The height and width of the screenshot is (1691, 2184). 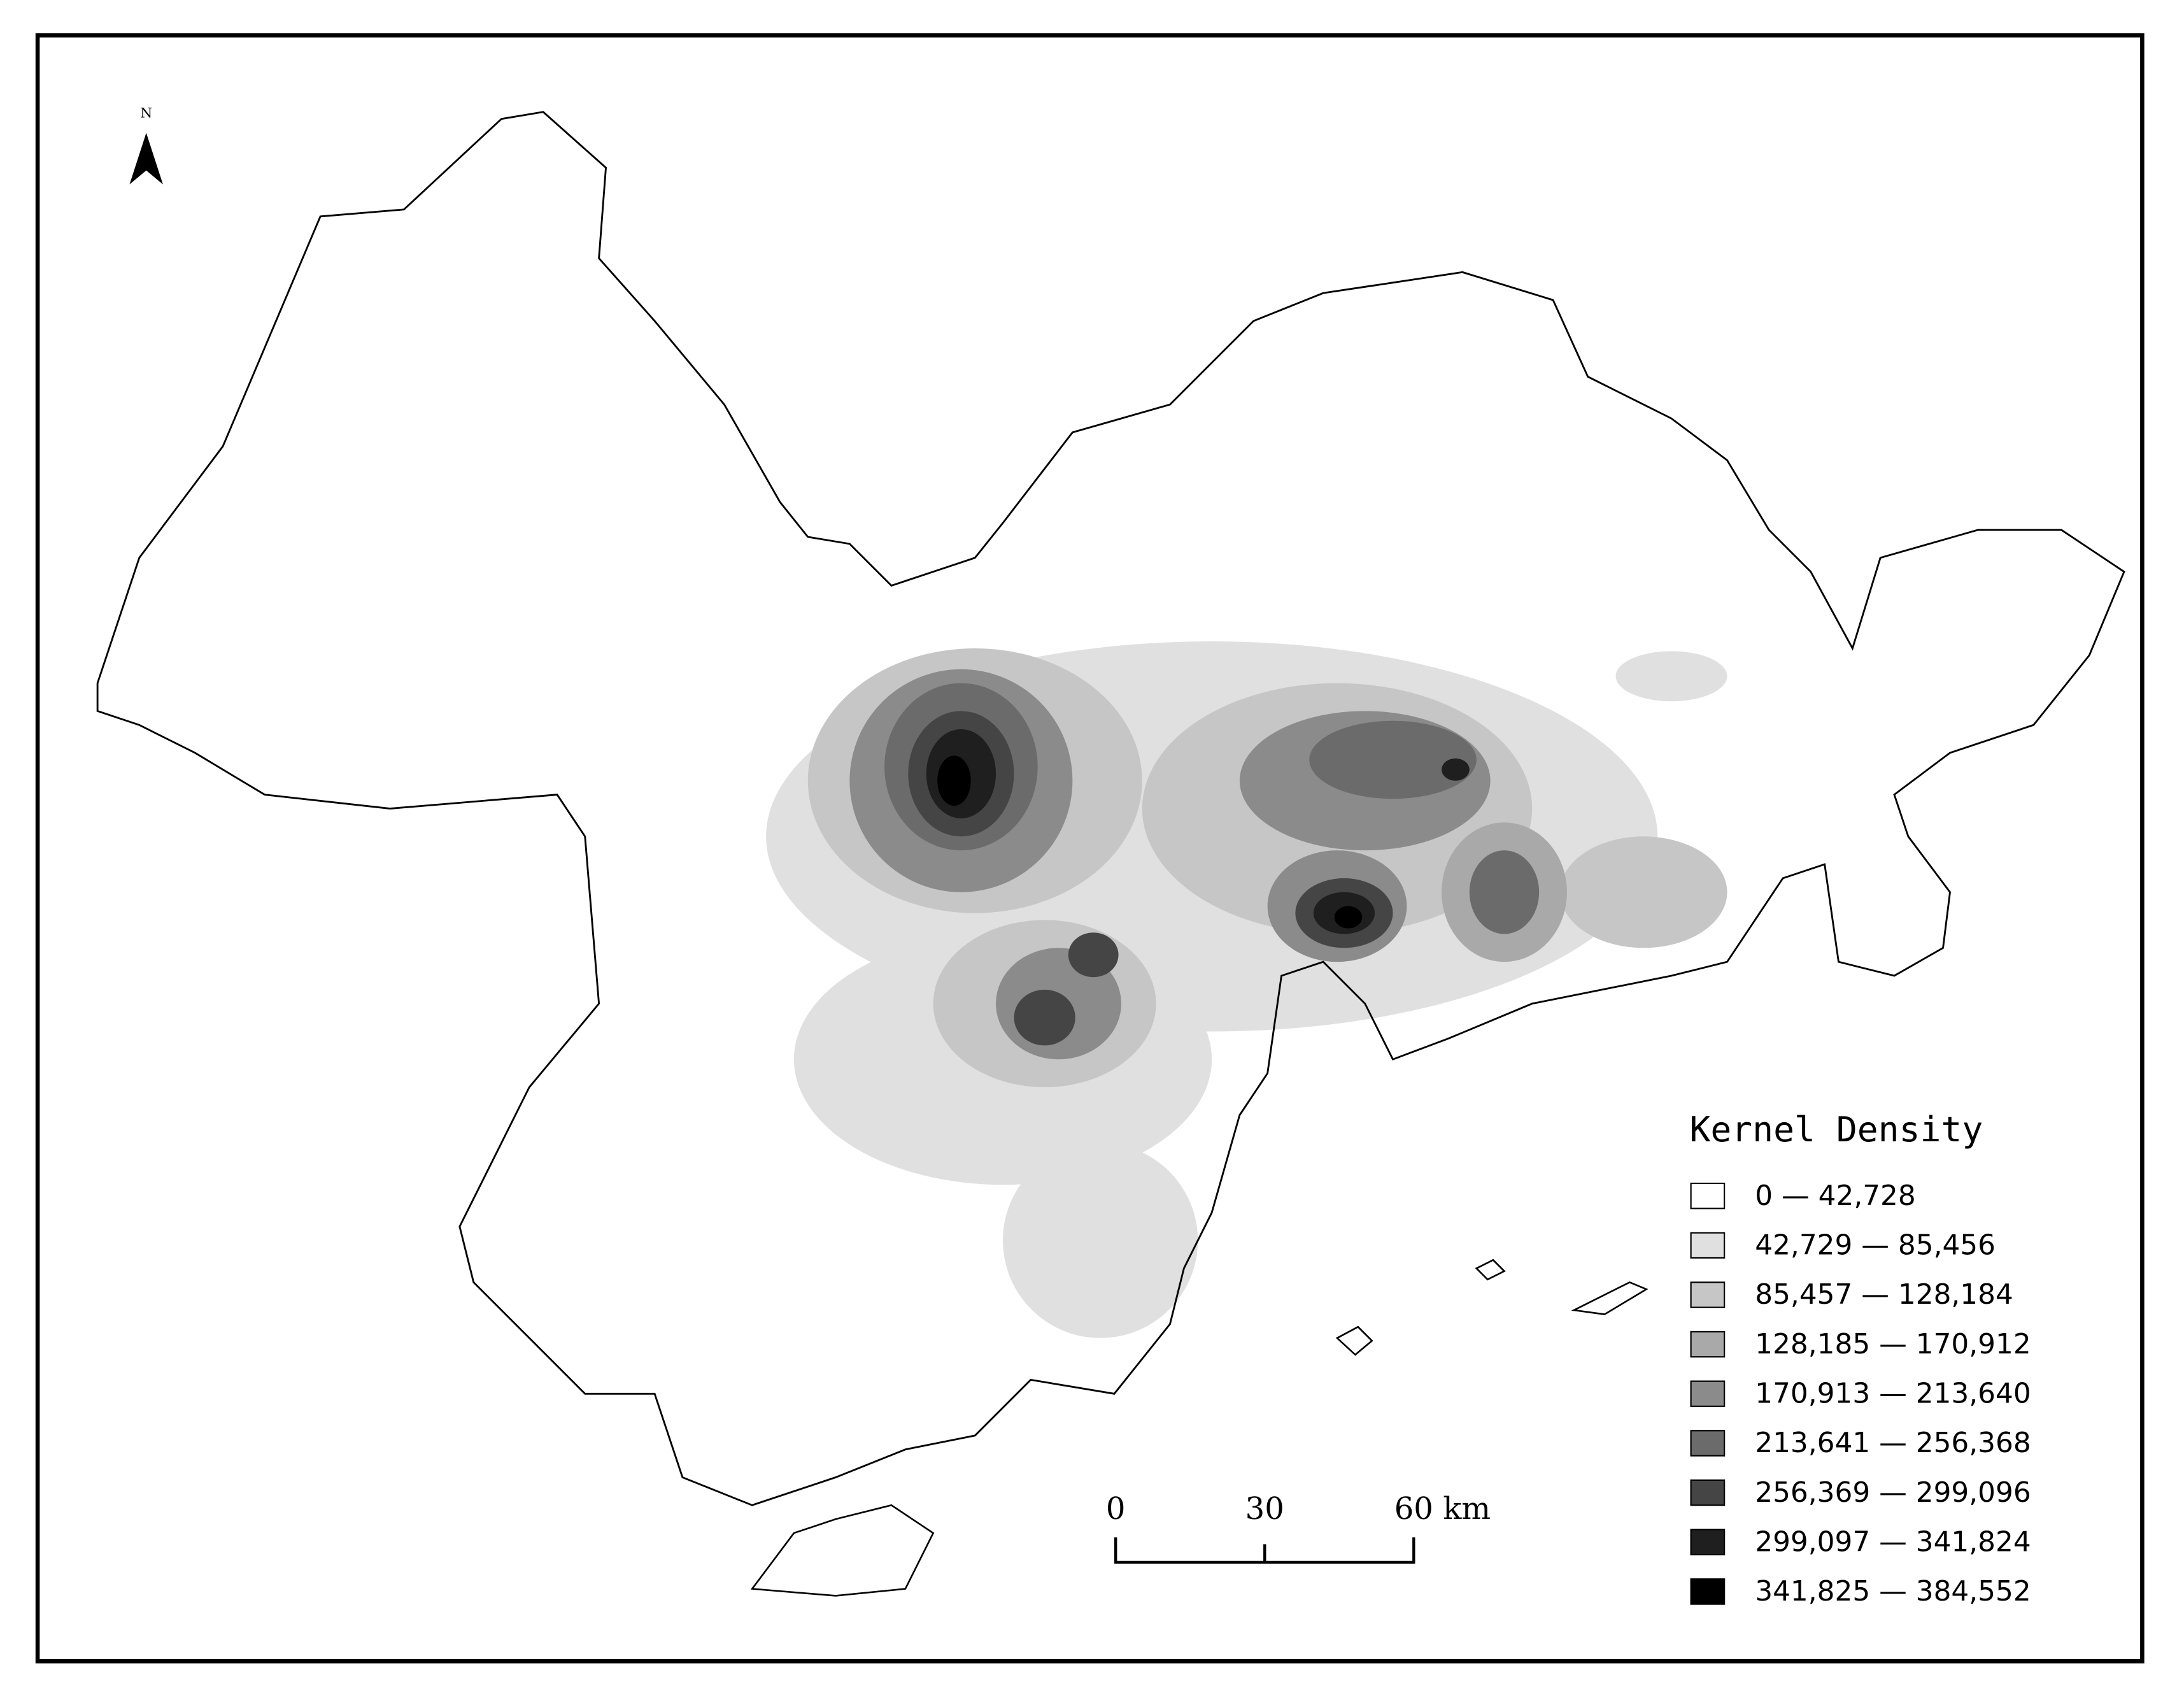 I want to click on islands, so click(x=1199, y=1428).